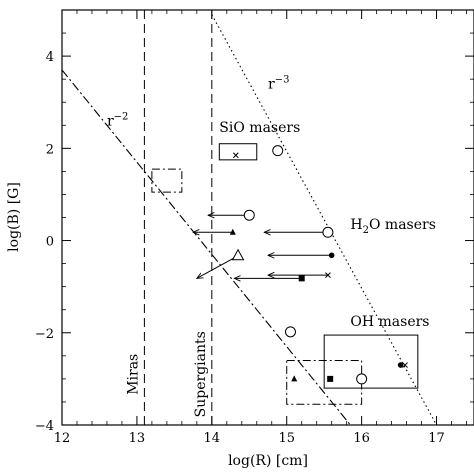  What do you see at coordinates (44, 426) in the screenshot?
I see `y-tick-label: −4` at bounding box center [44, 426].